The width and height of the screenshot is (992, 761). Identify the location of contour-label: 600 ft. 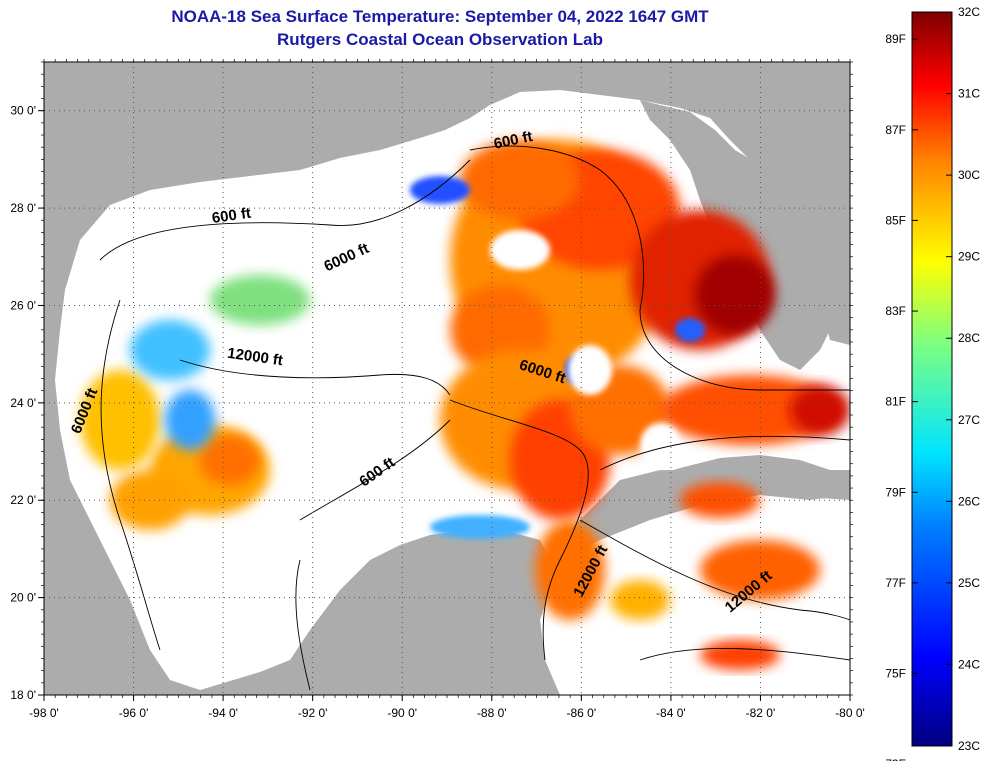
(231, 216).